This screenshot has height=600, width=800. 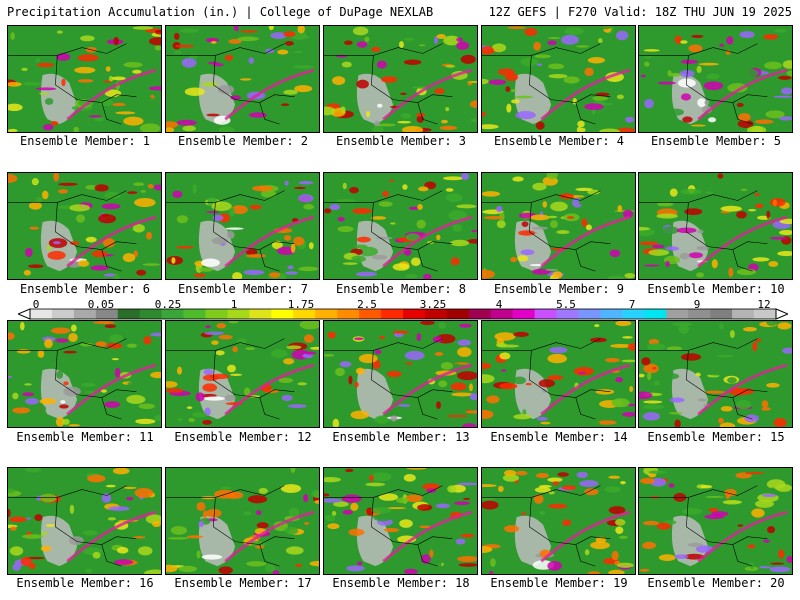 I want to click on ensemble-member-label: Ensemble Member: 18, so click(x=401, y=583).